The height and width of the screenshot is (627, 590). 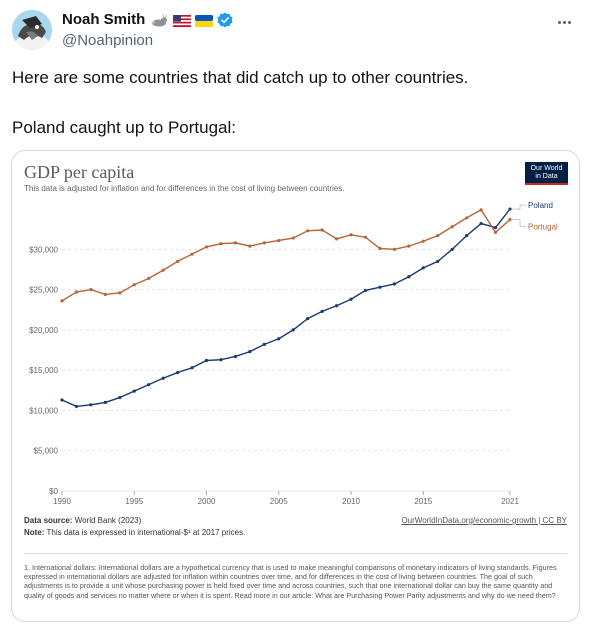 What do you see at coordinates (34, 532) in the screenshot?
I see `note-label: Note:` at bounding box center [34, 532].